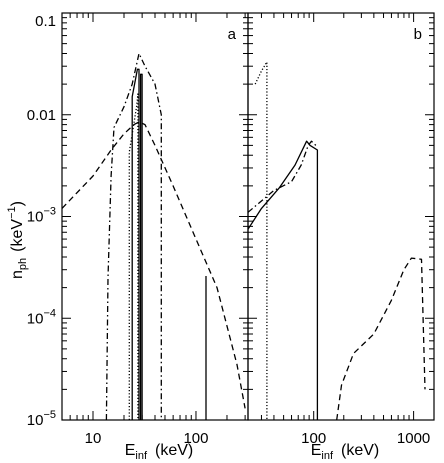  What do you see at coordinates (41, 216) in the screenshot?
I see `y-tick-label: 10⁻³` at bounding box center [41, 216].